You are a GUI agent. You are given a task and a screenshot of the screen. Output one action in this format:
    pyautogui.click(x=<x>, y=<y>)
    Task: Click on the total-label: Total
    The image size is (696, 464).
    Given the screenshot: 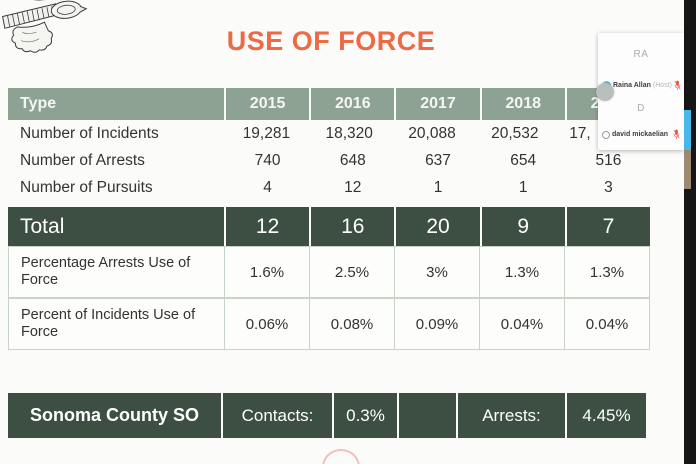 What is the action you would take?
    pyautogui.click(x=116, y=226)
    